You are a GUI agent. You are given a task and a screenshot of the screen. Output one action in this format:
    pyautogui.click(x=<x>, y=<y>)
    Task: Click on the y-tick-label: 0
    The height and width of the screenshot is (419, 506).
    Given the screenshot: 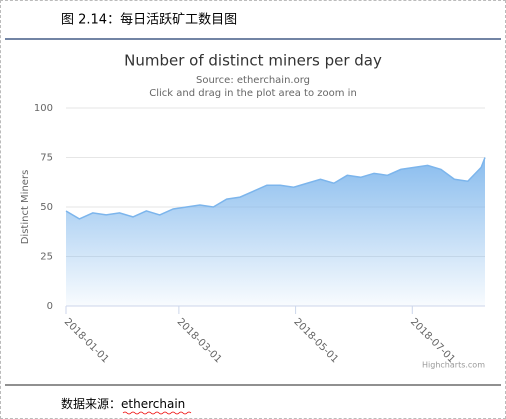 What is the action you would take?
    pyautogui.click(x=50, y=306)
    